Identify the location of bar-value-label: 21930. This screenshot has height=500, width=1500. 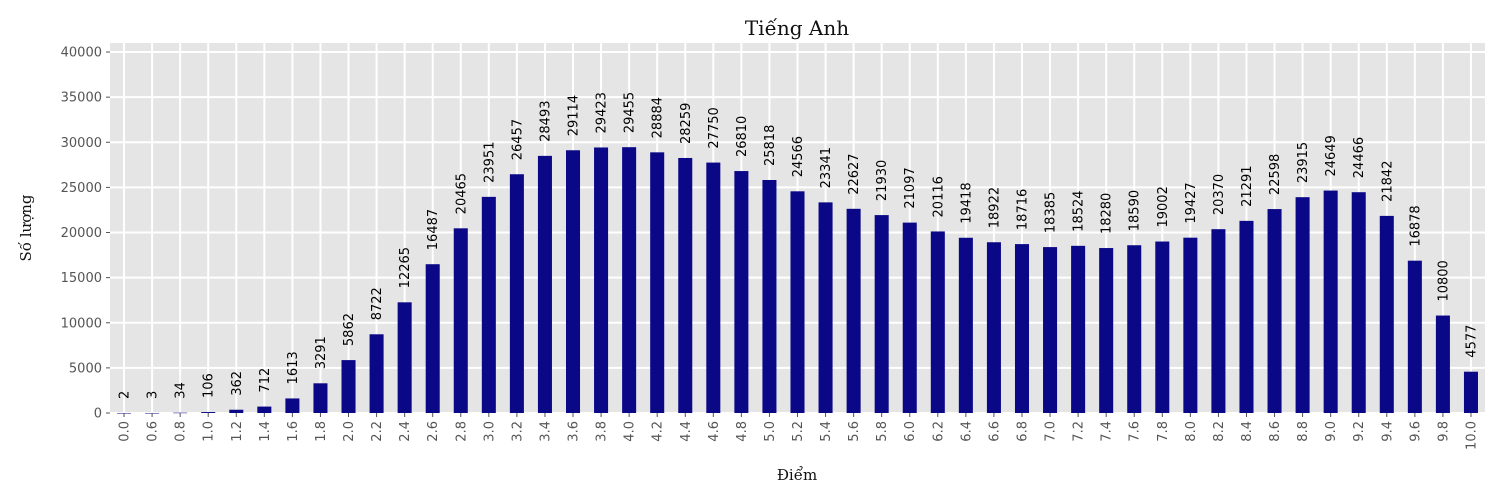
(882, 180).